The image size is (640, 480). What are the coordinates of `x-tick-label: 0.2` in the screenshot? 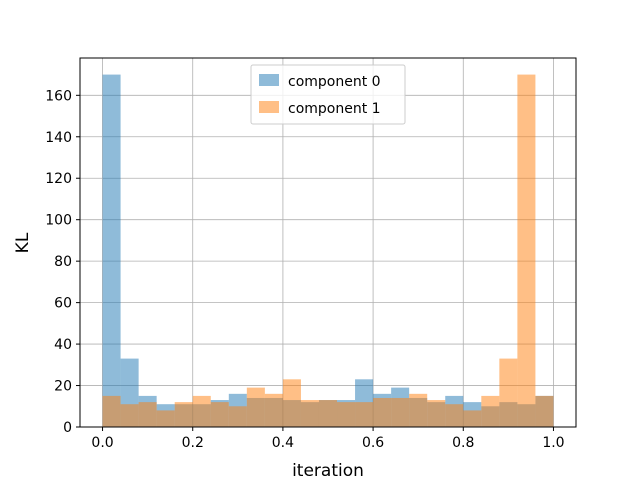 It's located at (193, 443).